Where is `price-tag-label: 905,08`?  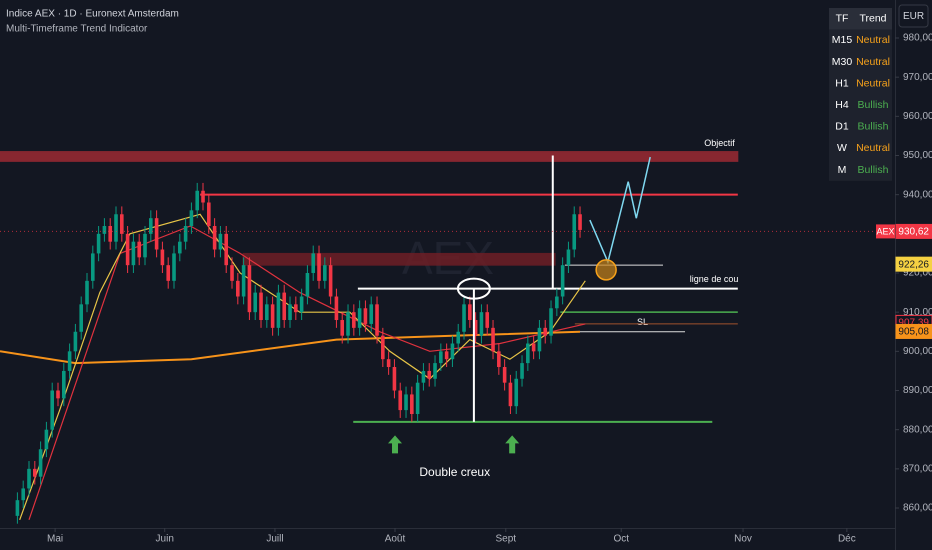 price-tag-label: 905,08 is located at coordinates (913, 332).